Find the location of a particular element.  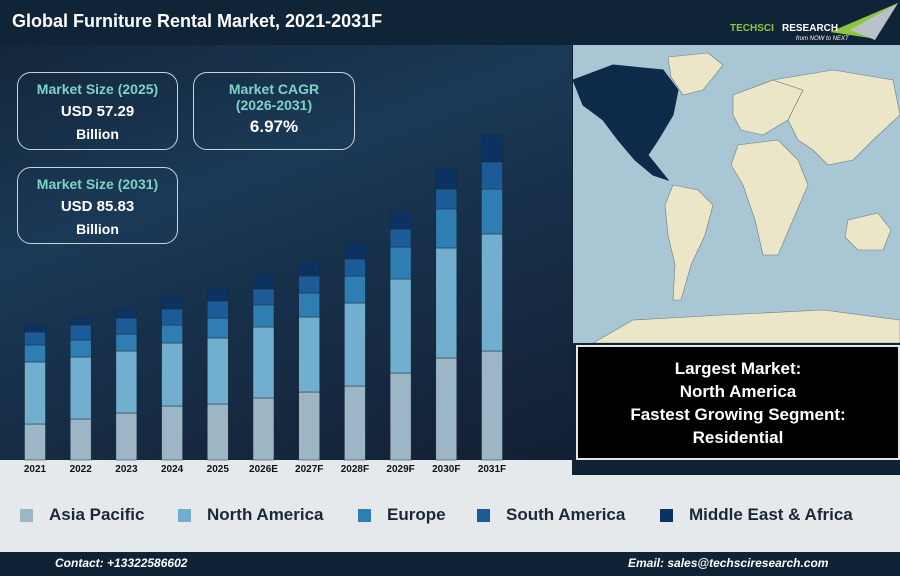

bar-segment-2026E-north-america is located at coordinates (263, 362).